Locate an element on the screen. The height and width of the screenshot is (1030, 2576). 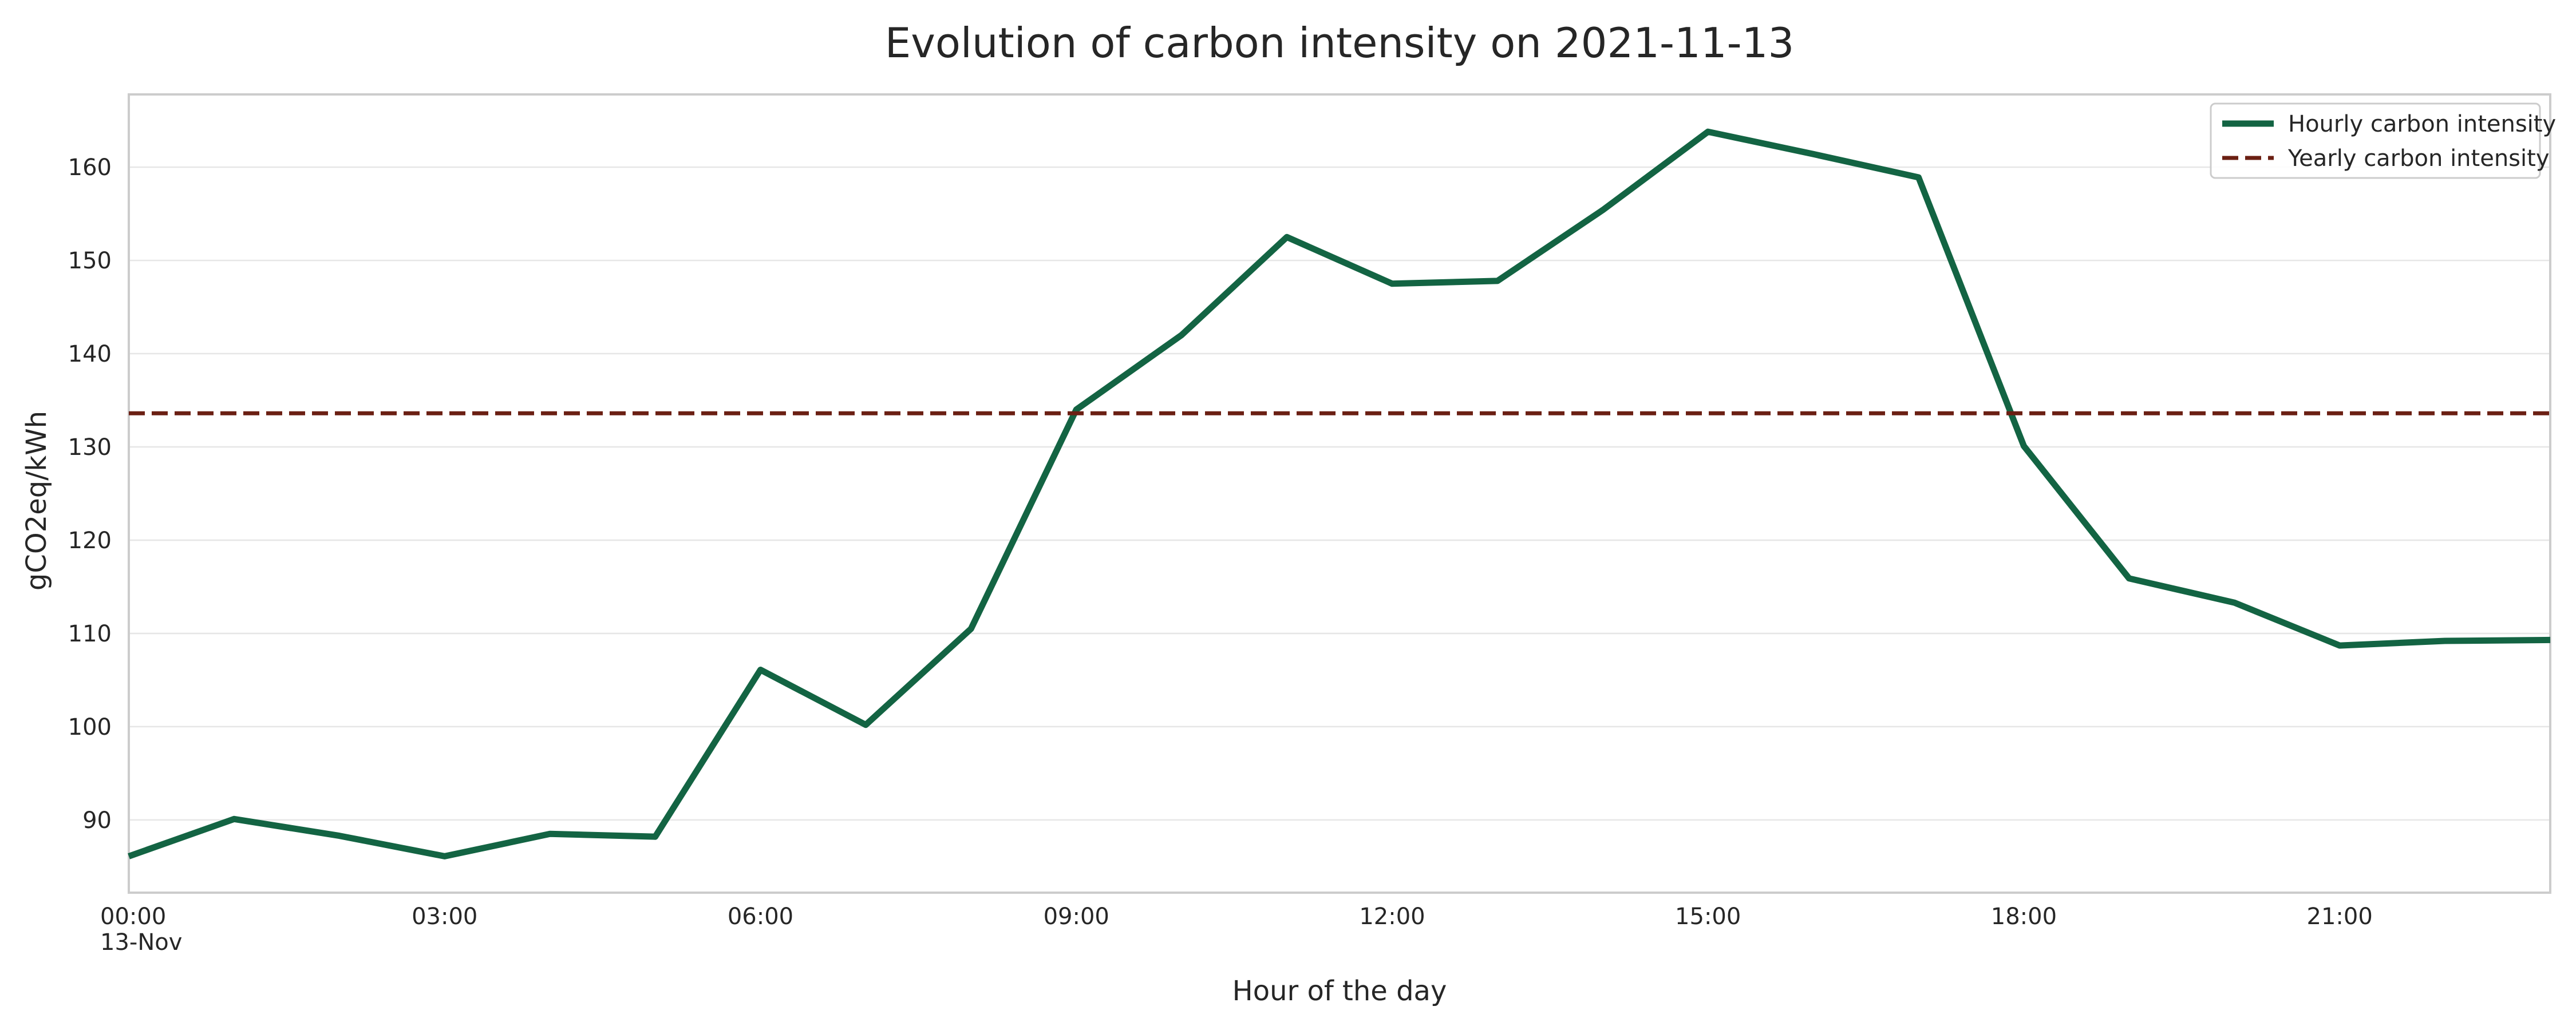
legend-label: Yearly carbon intensity is located at coordinates (2418, 158).